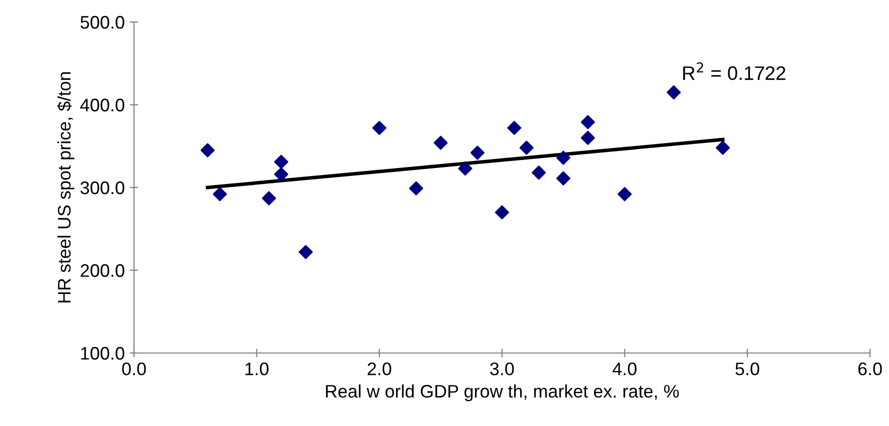  What do you see at coordinates (134, 369) in the screenshot?
I see `x-tick-label: 0.0` at bounding box center [134, 369].